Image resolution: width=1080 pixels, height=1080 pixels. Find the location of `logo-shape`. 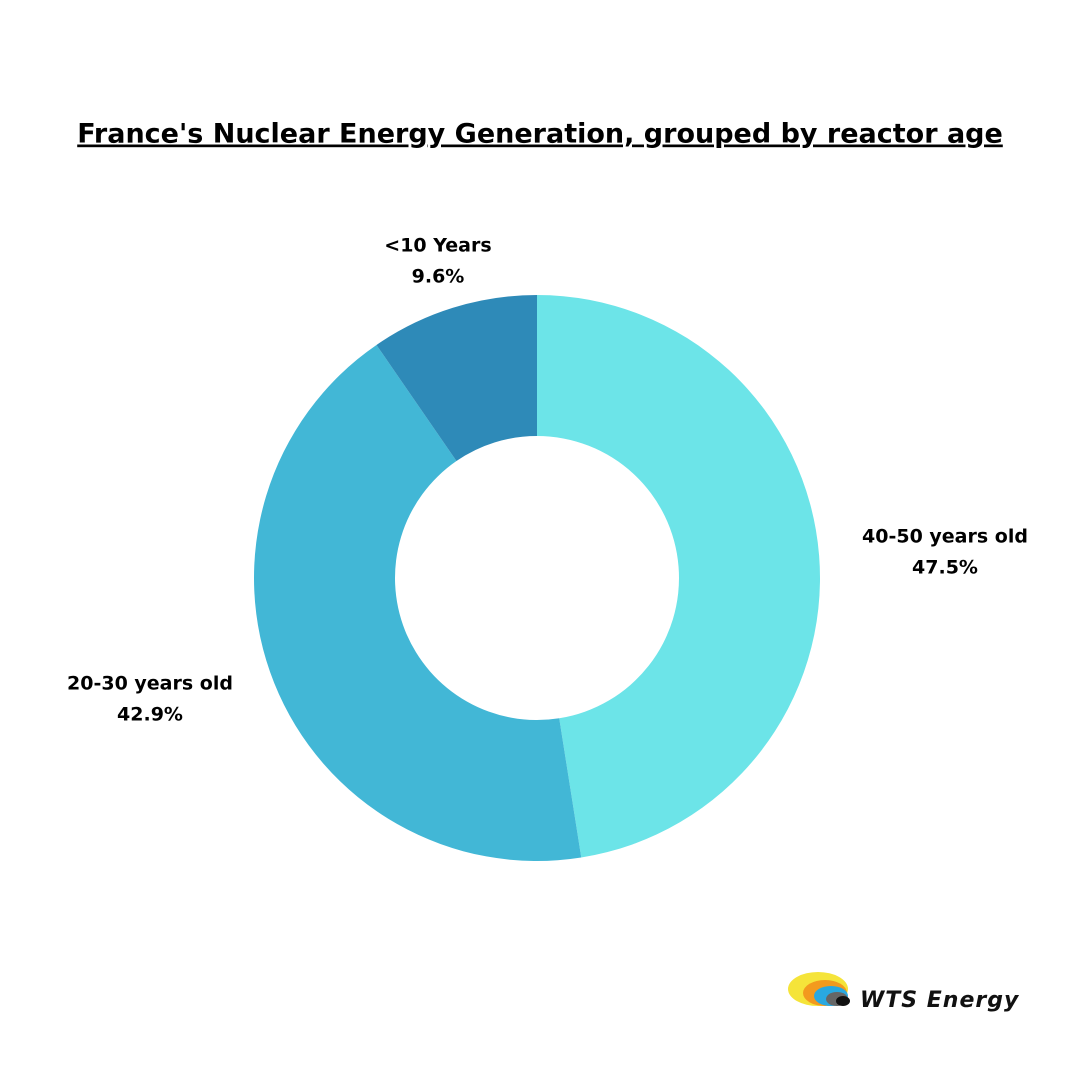

logo-shape is located at coordinates (843, 1001).